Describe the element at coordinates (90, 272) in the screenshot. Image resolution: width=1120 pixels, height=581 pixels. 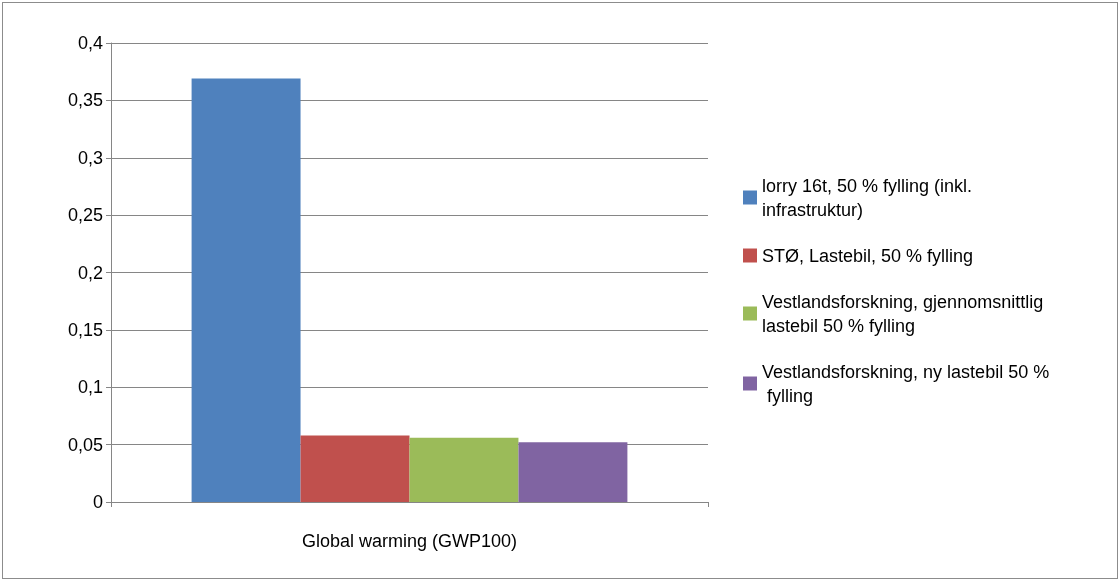
I see `y-tick-label: 0,2` at that location.